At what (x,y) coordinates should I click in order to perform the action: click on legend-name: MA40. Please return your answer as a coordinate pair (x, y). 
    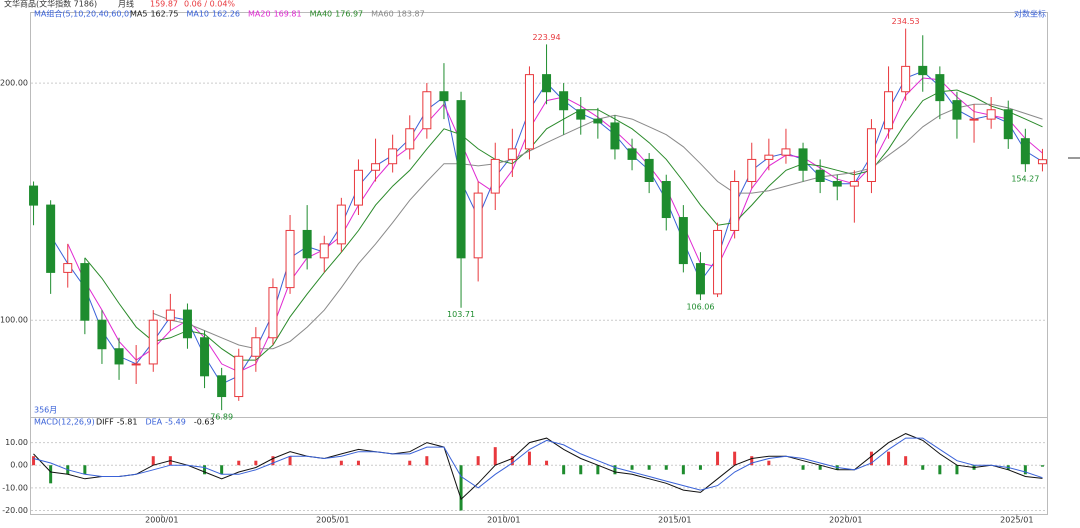
    Looking at the image, I should click on (321, 14).